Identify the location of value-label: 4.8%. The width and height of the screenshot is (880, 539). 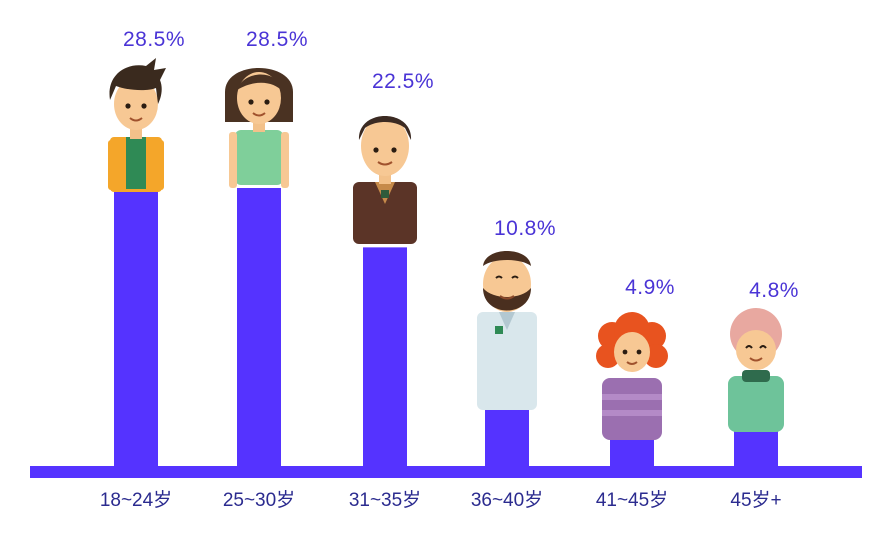
(774, 290).